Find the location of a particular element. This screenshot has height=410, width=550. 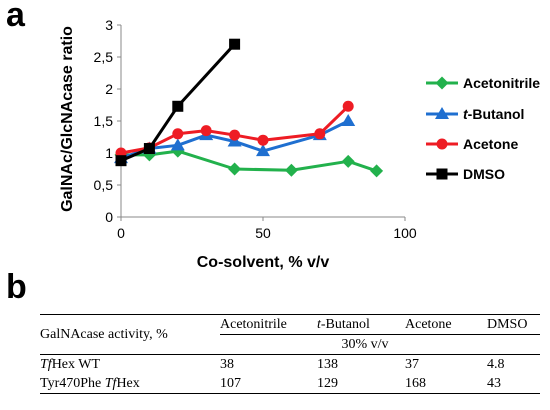

row-label-mutant-rest: Hex is located at coordinates (128, 383).